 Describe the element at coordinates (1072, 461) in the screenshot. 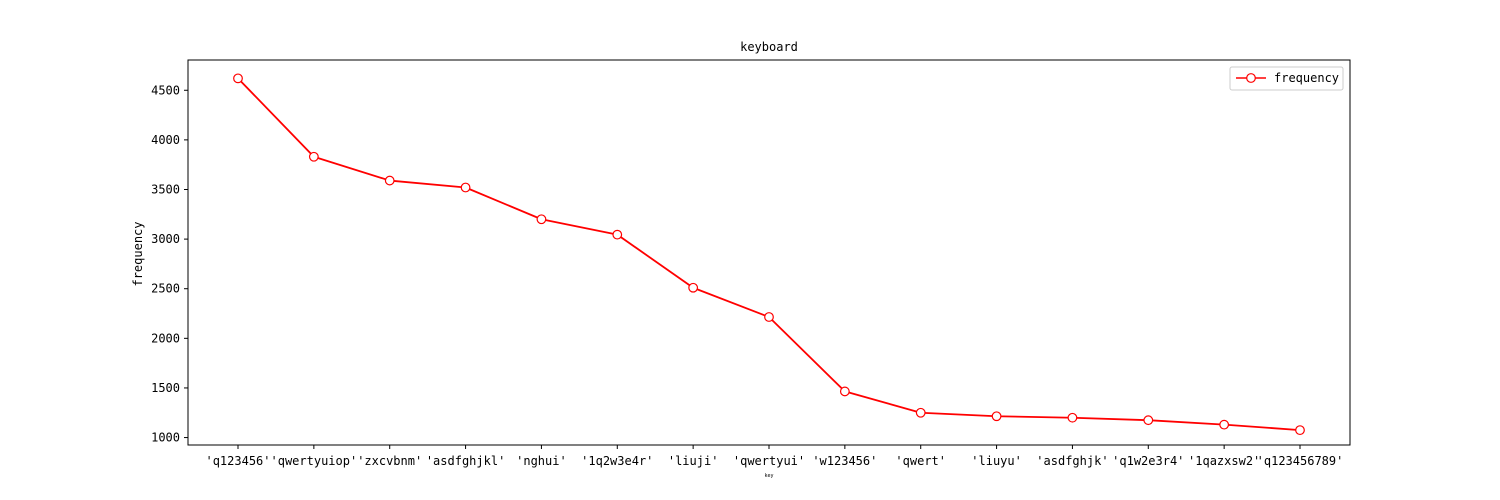

I see `x-tick-label: 'asdfghjk'` at that location.